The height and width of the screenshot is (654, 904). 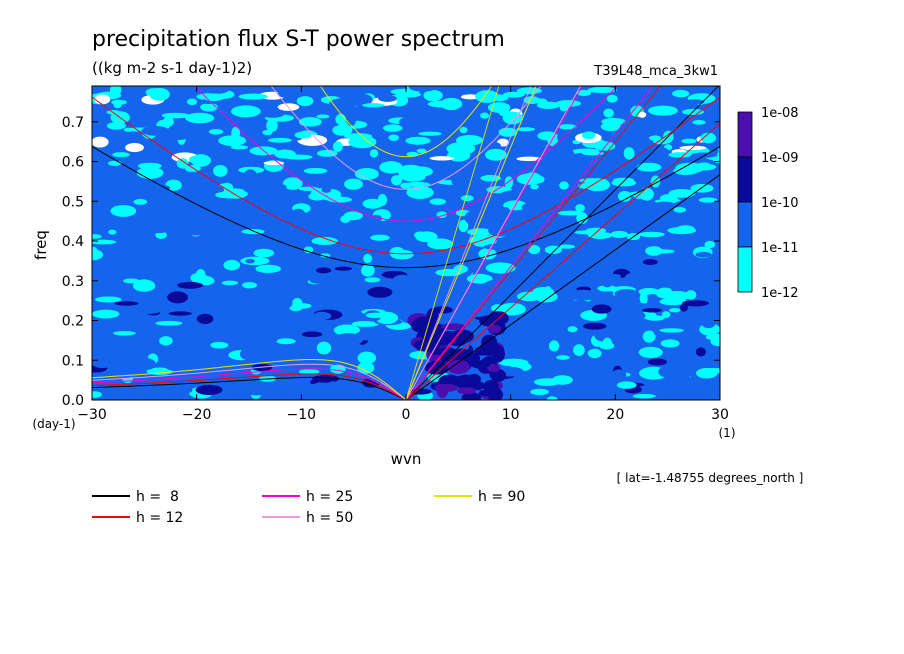 What do you see at coordinates (73, 401) in the screenshot?
I see `y-tick-label: 0.0` at bounding box center [73, 401].